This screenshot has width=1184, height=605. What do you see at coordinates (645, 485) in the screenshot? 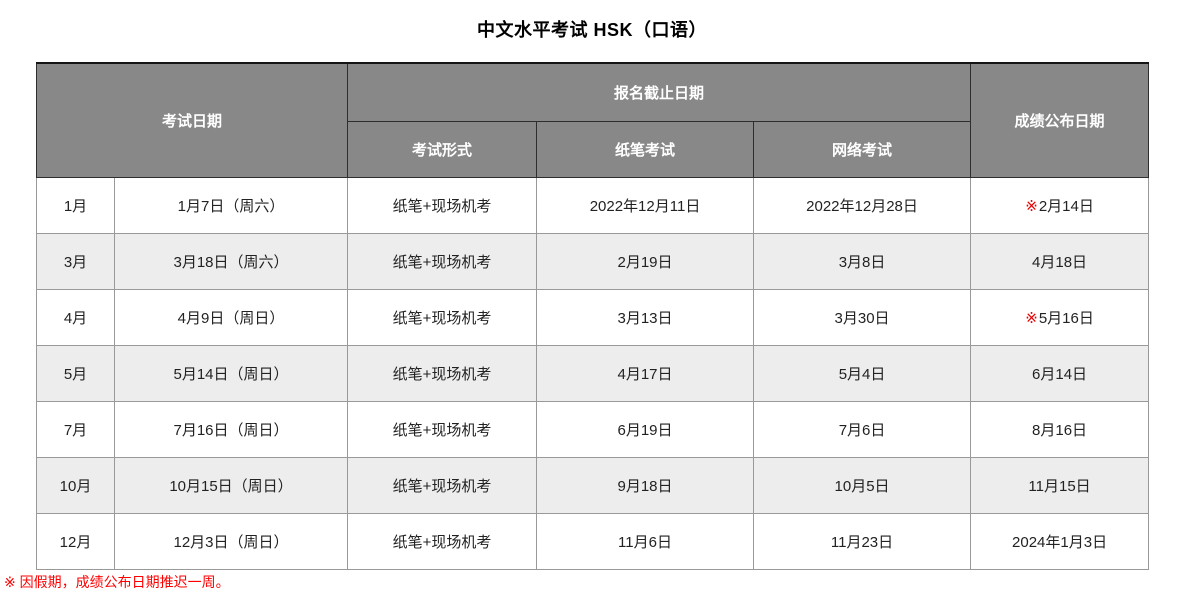
I see `paper-deadline-cell: 9月18日` at bounding box center [645, 485].